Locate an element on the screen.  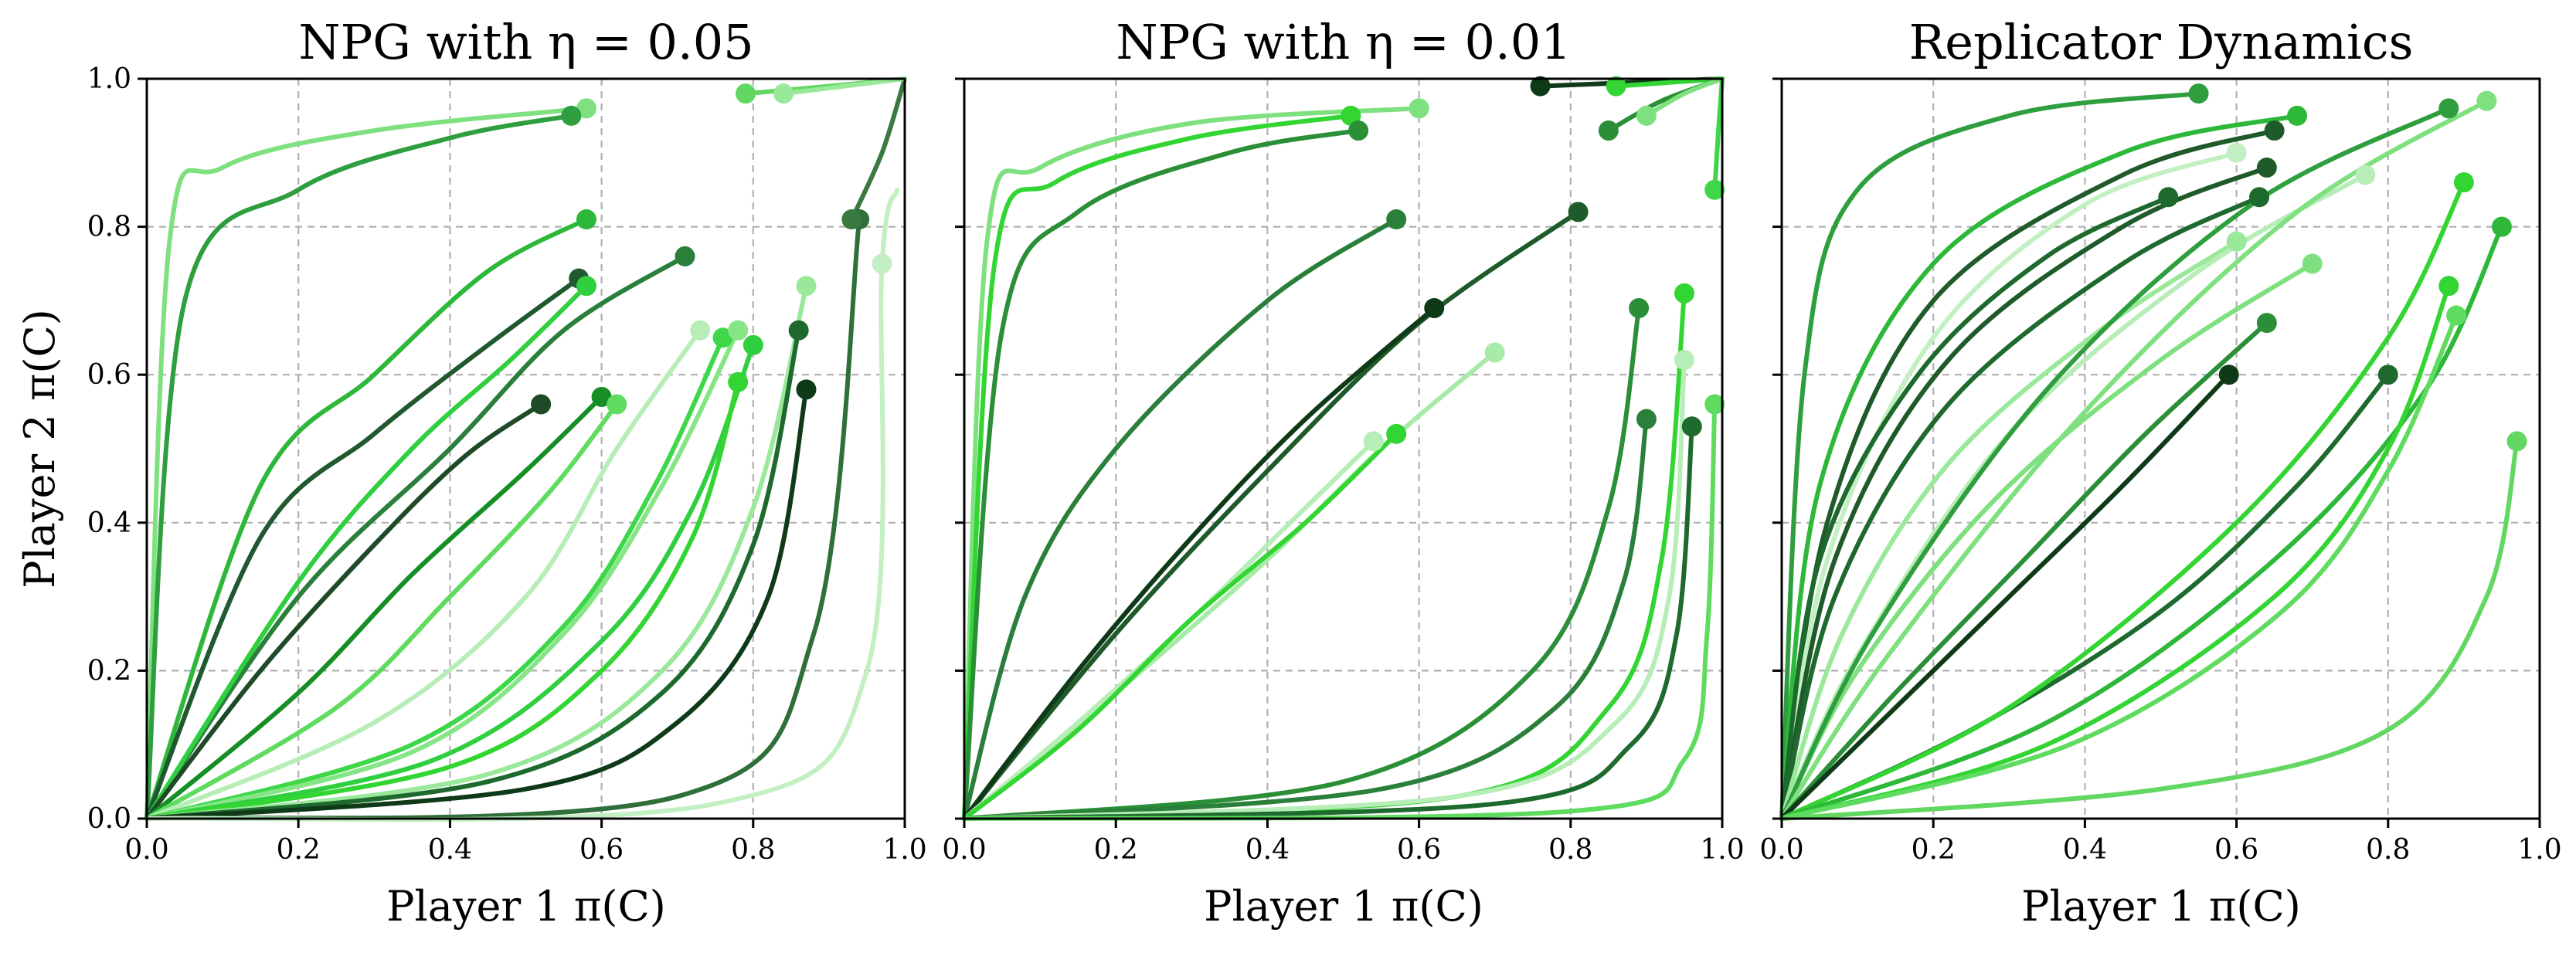
y-tick-label: 0.4 is located at coordinates (109, 523).